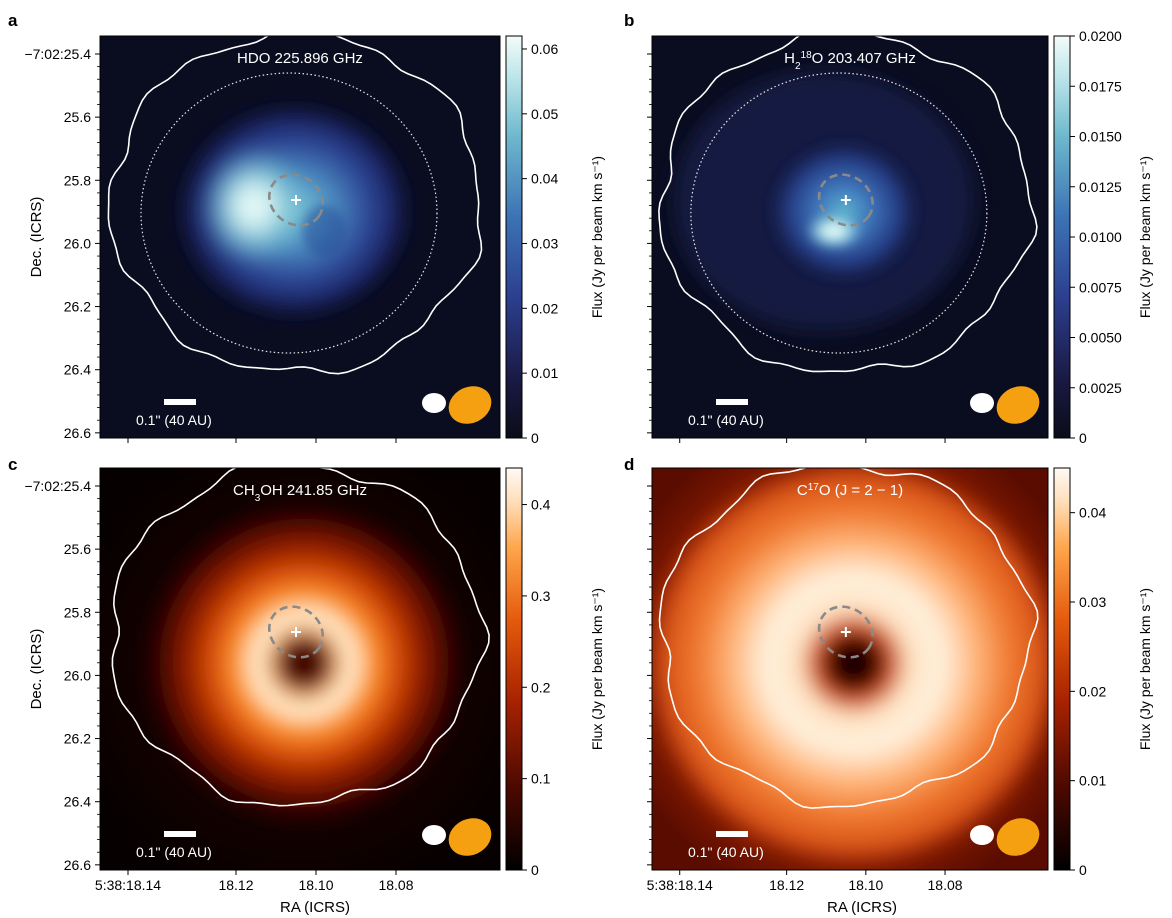 Image resolution: width=1172 pixels, height=918 pixels. Describe the element at coordinates (861, 490) in the screenshot. I see `panel-title-part: O (J = 2 − 1)` at that location.